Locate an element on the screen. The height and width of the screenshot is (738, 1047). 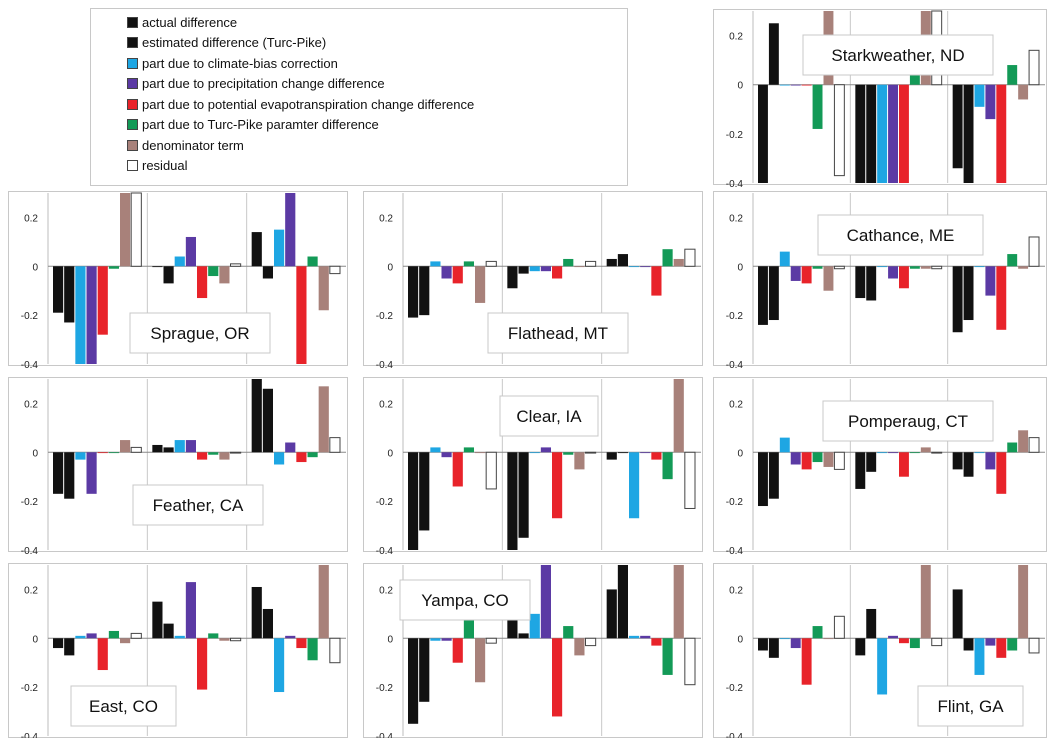
chart-title: Cathance, ME is located at coordinates (901, 235).